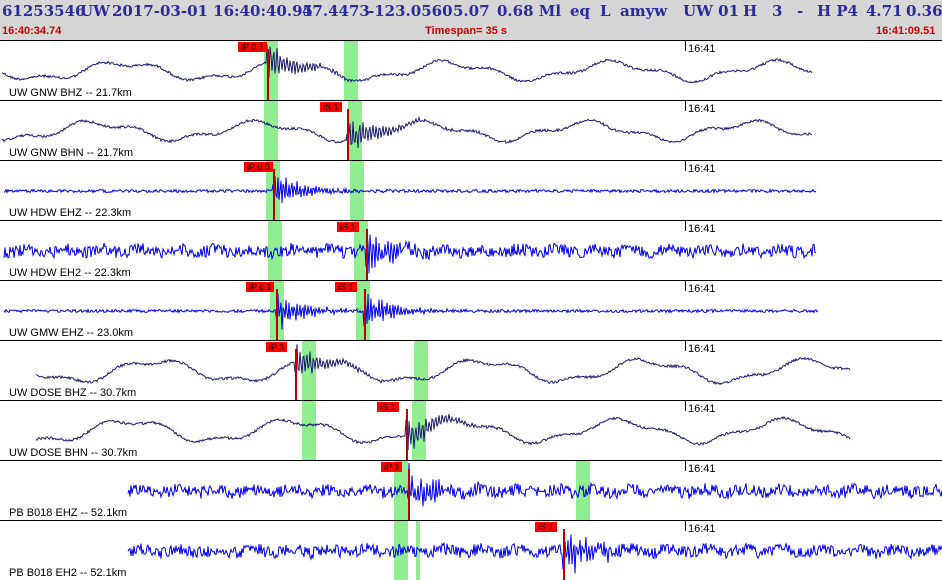  Describe the element at coordinates (252, 47) in the screenshot. I see `phase-pick-flag: iP 0.1` at that location.